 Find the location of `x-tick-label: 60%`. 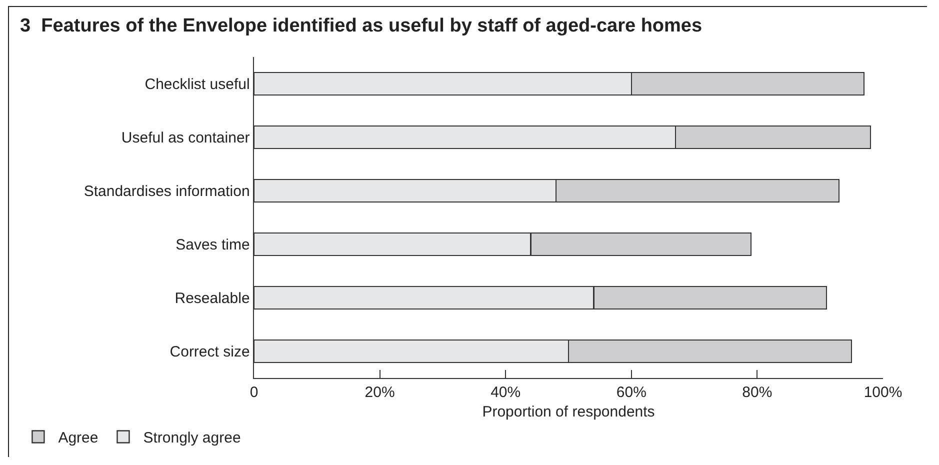

x-tick-label: 60% is located at coordinates (631, 393).